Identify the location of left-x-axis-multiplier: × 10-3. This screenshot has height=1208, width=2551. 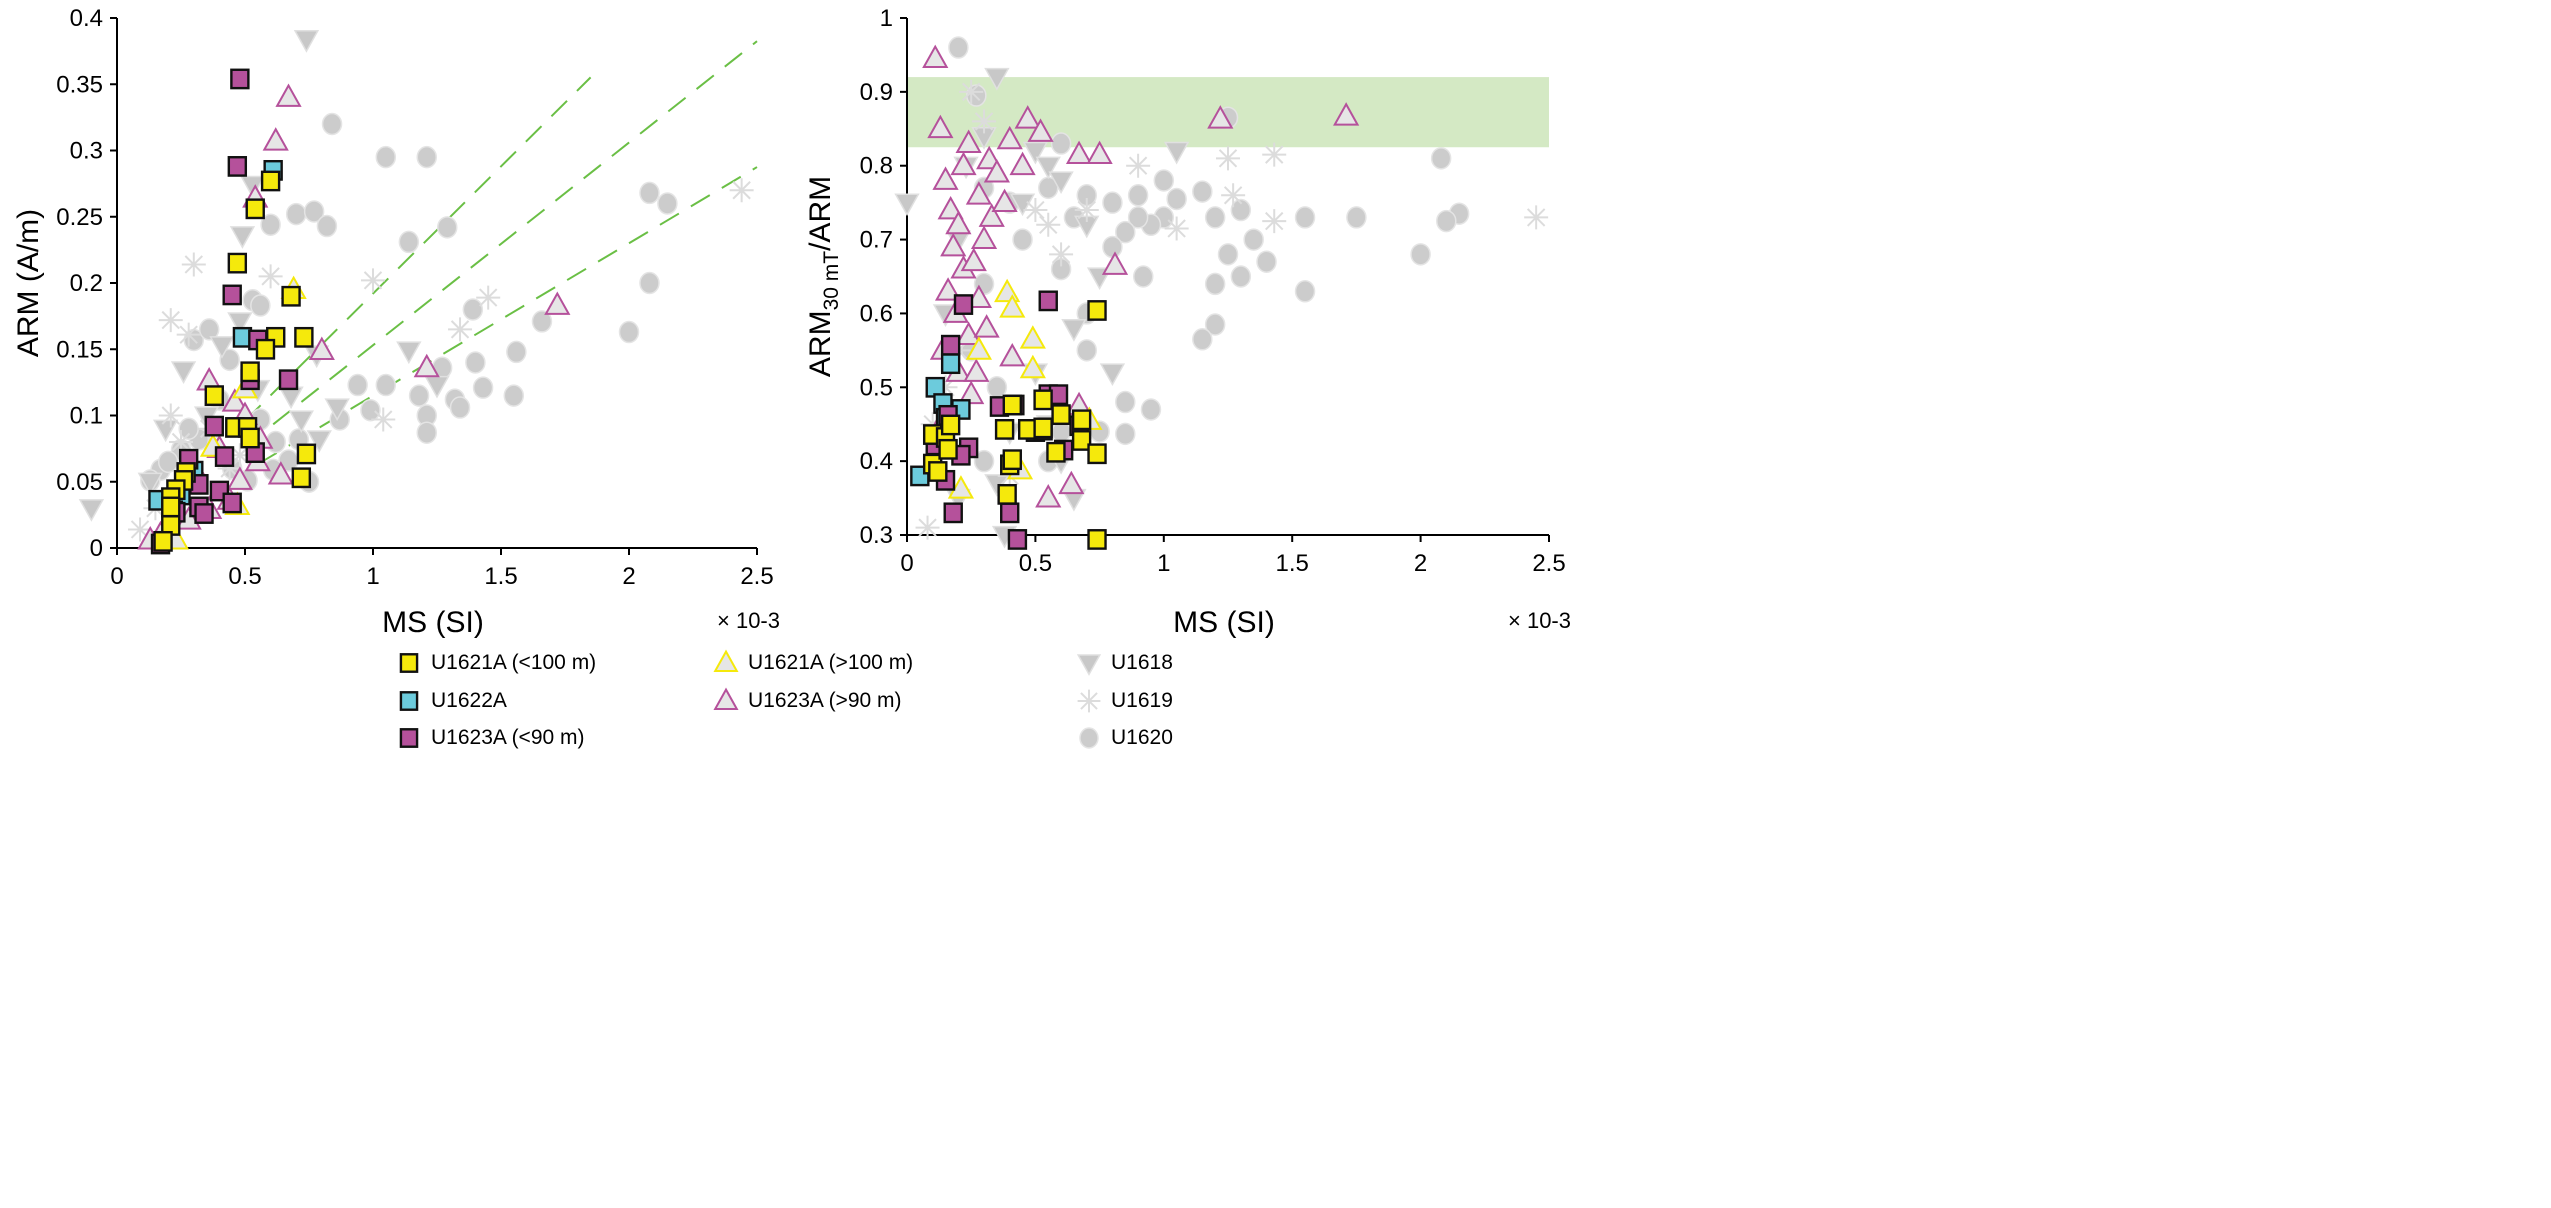
(748, 620).